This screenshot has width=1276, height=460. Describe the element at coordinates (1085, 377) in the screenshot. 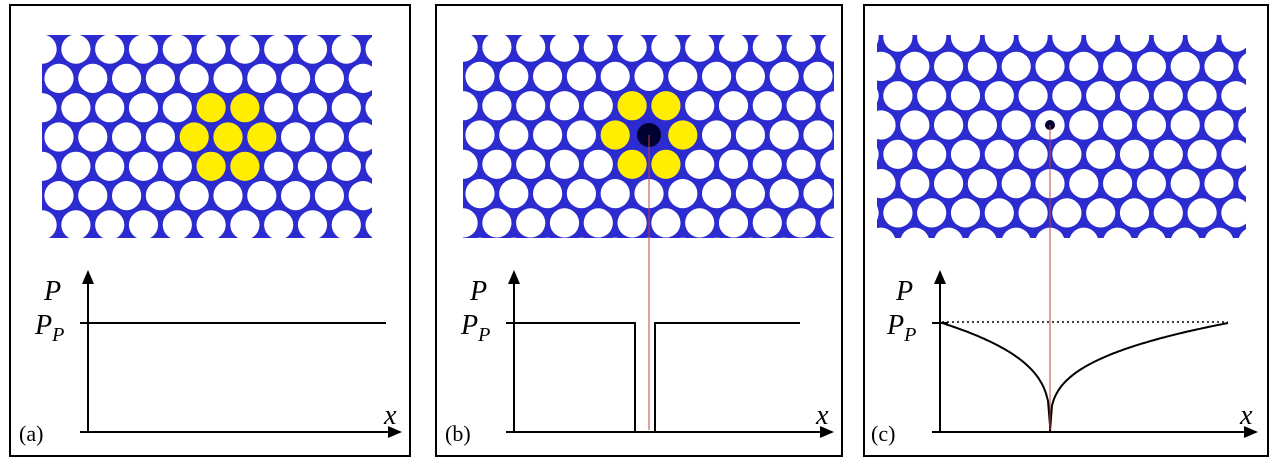

I see `profile-curve` at that location.